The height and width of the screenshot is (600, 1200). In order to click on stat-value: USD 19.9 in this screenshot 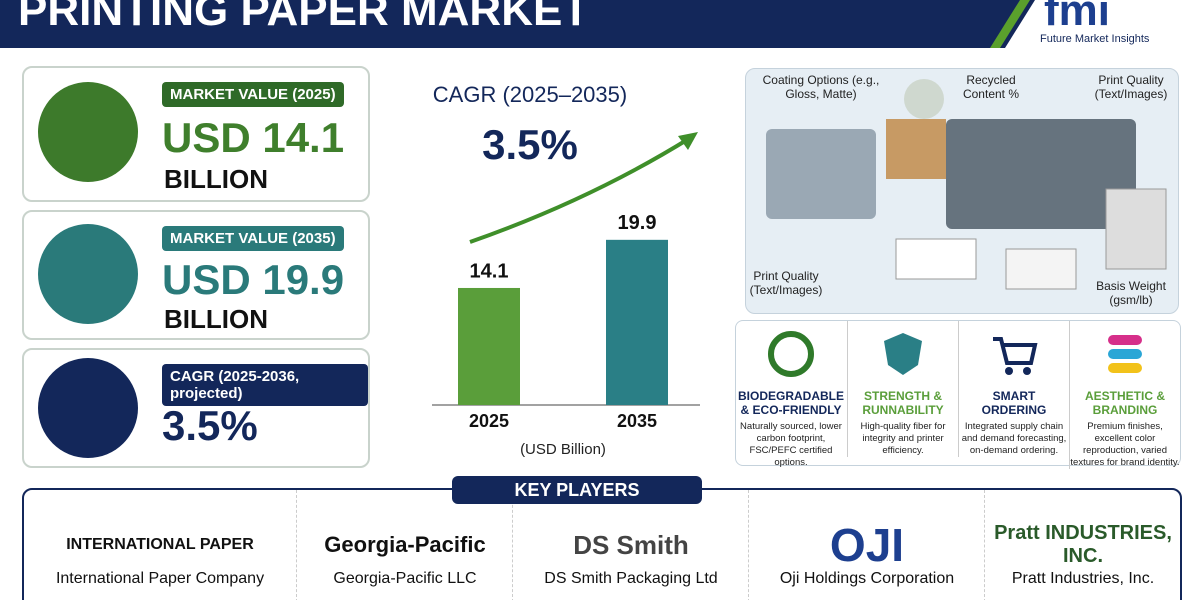, I will do `click(253, 279)`.